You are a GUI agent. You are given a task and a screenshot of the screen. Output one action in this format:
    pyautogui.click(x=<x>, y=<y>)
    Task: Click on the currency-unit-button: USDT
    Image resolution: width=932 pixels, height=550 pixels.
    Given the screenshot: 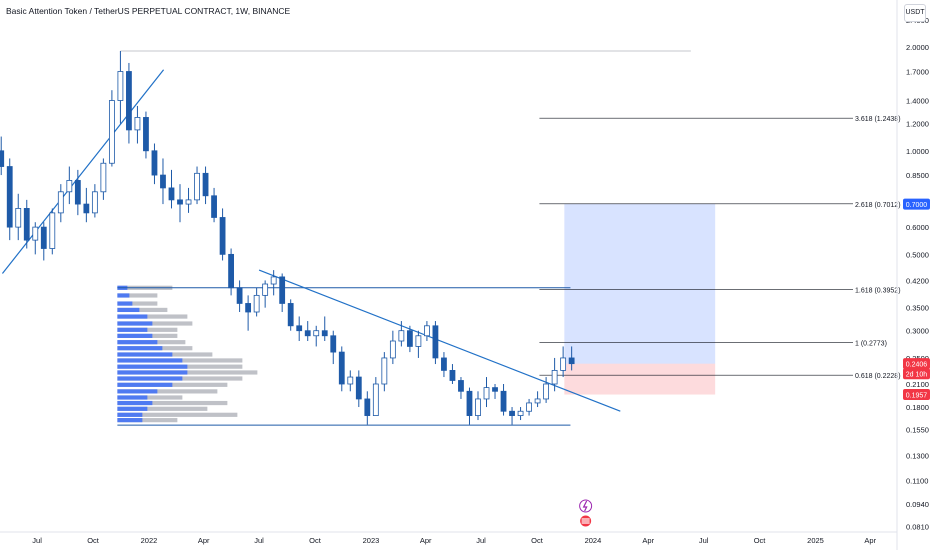 What is the action you would take?
    pyautogui.click(x=915, y=13)
    